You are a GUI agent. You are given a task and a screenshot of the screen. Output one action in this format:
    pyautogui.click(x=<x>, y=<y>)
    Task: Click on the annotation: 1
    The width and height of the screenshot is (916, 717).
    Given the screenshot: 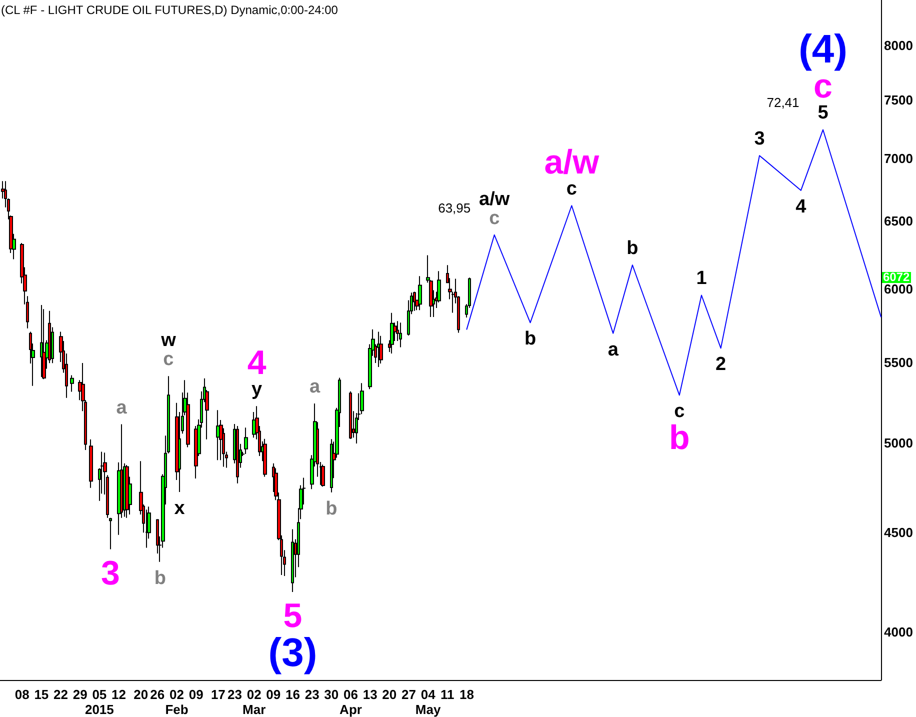 What is the action you would take?
    pyautogui.click(x=702, y=279)
    